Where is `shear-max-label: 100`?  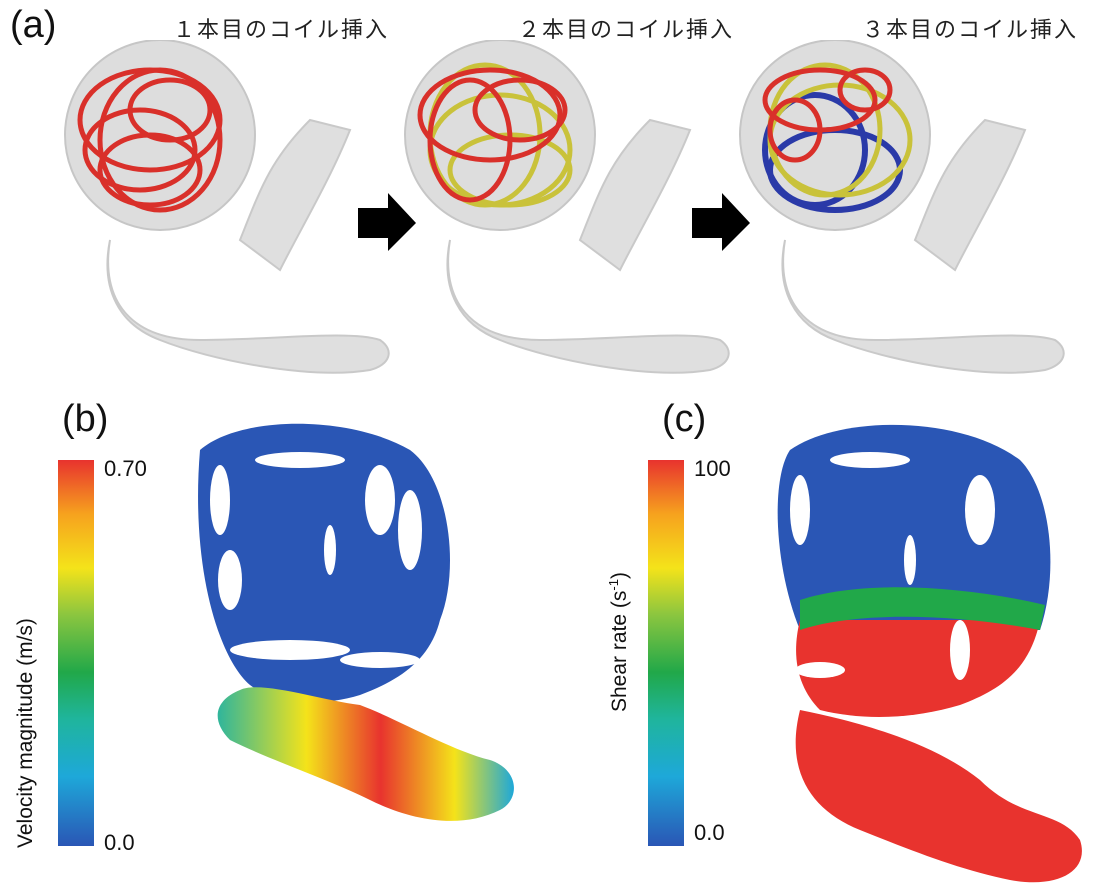
shear-max-label: 100 is located at coordinates (712, 468).